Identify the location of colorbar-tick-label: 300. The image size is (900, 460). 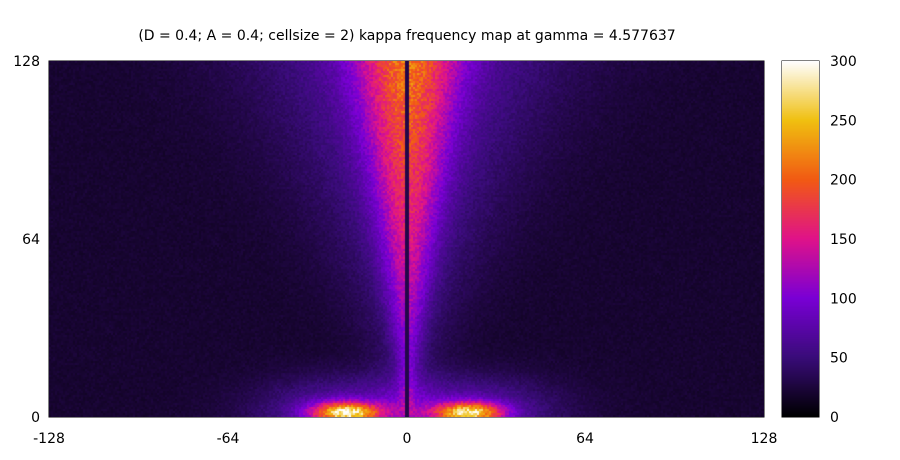
(843, 62).